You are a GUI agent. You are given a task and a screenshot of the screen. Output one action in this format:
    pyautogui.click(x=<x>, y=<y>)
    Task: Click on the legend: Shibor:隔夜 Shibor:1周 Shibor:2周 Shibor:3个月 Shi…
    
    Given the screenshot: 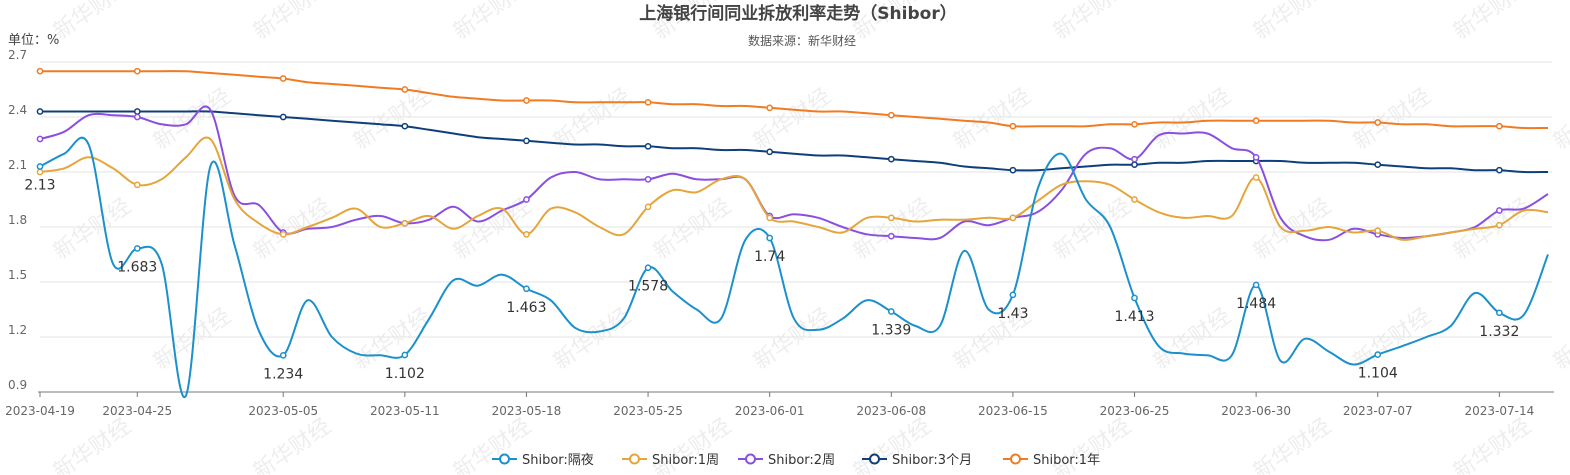 What is the action you would take?
    pyautogui.click(x=796, y=460)
    